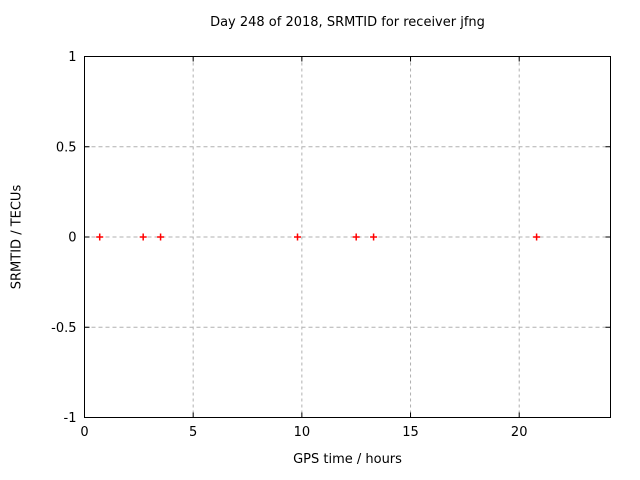 The width and height of the screenshot is (640, 480). Describe the element at coordinates (193, 432) in the screenshot. I see `x-tick-label-1: 5` at that location.